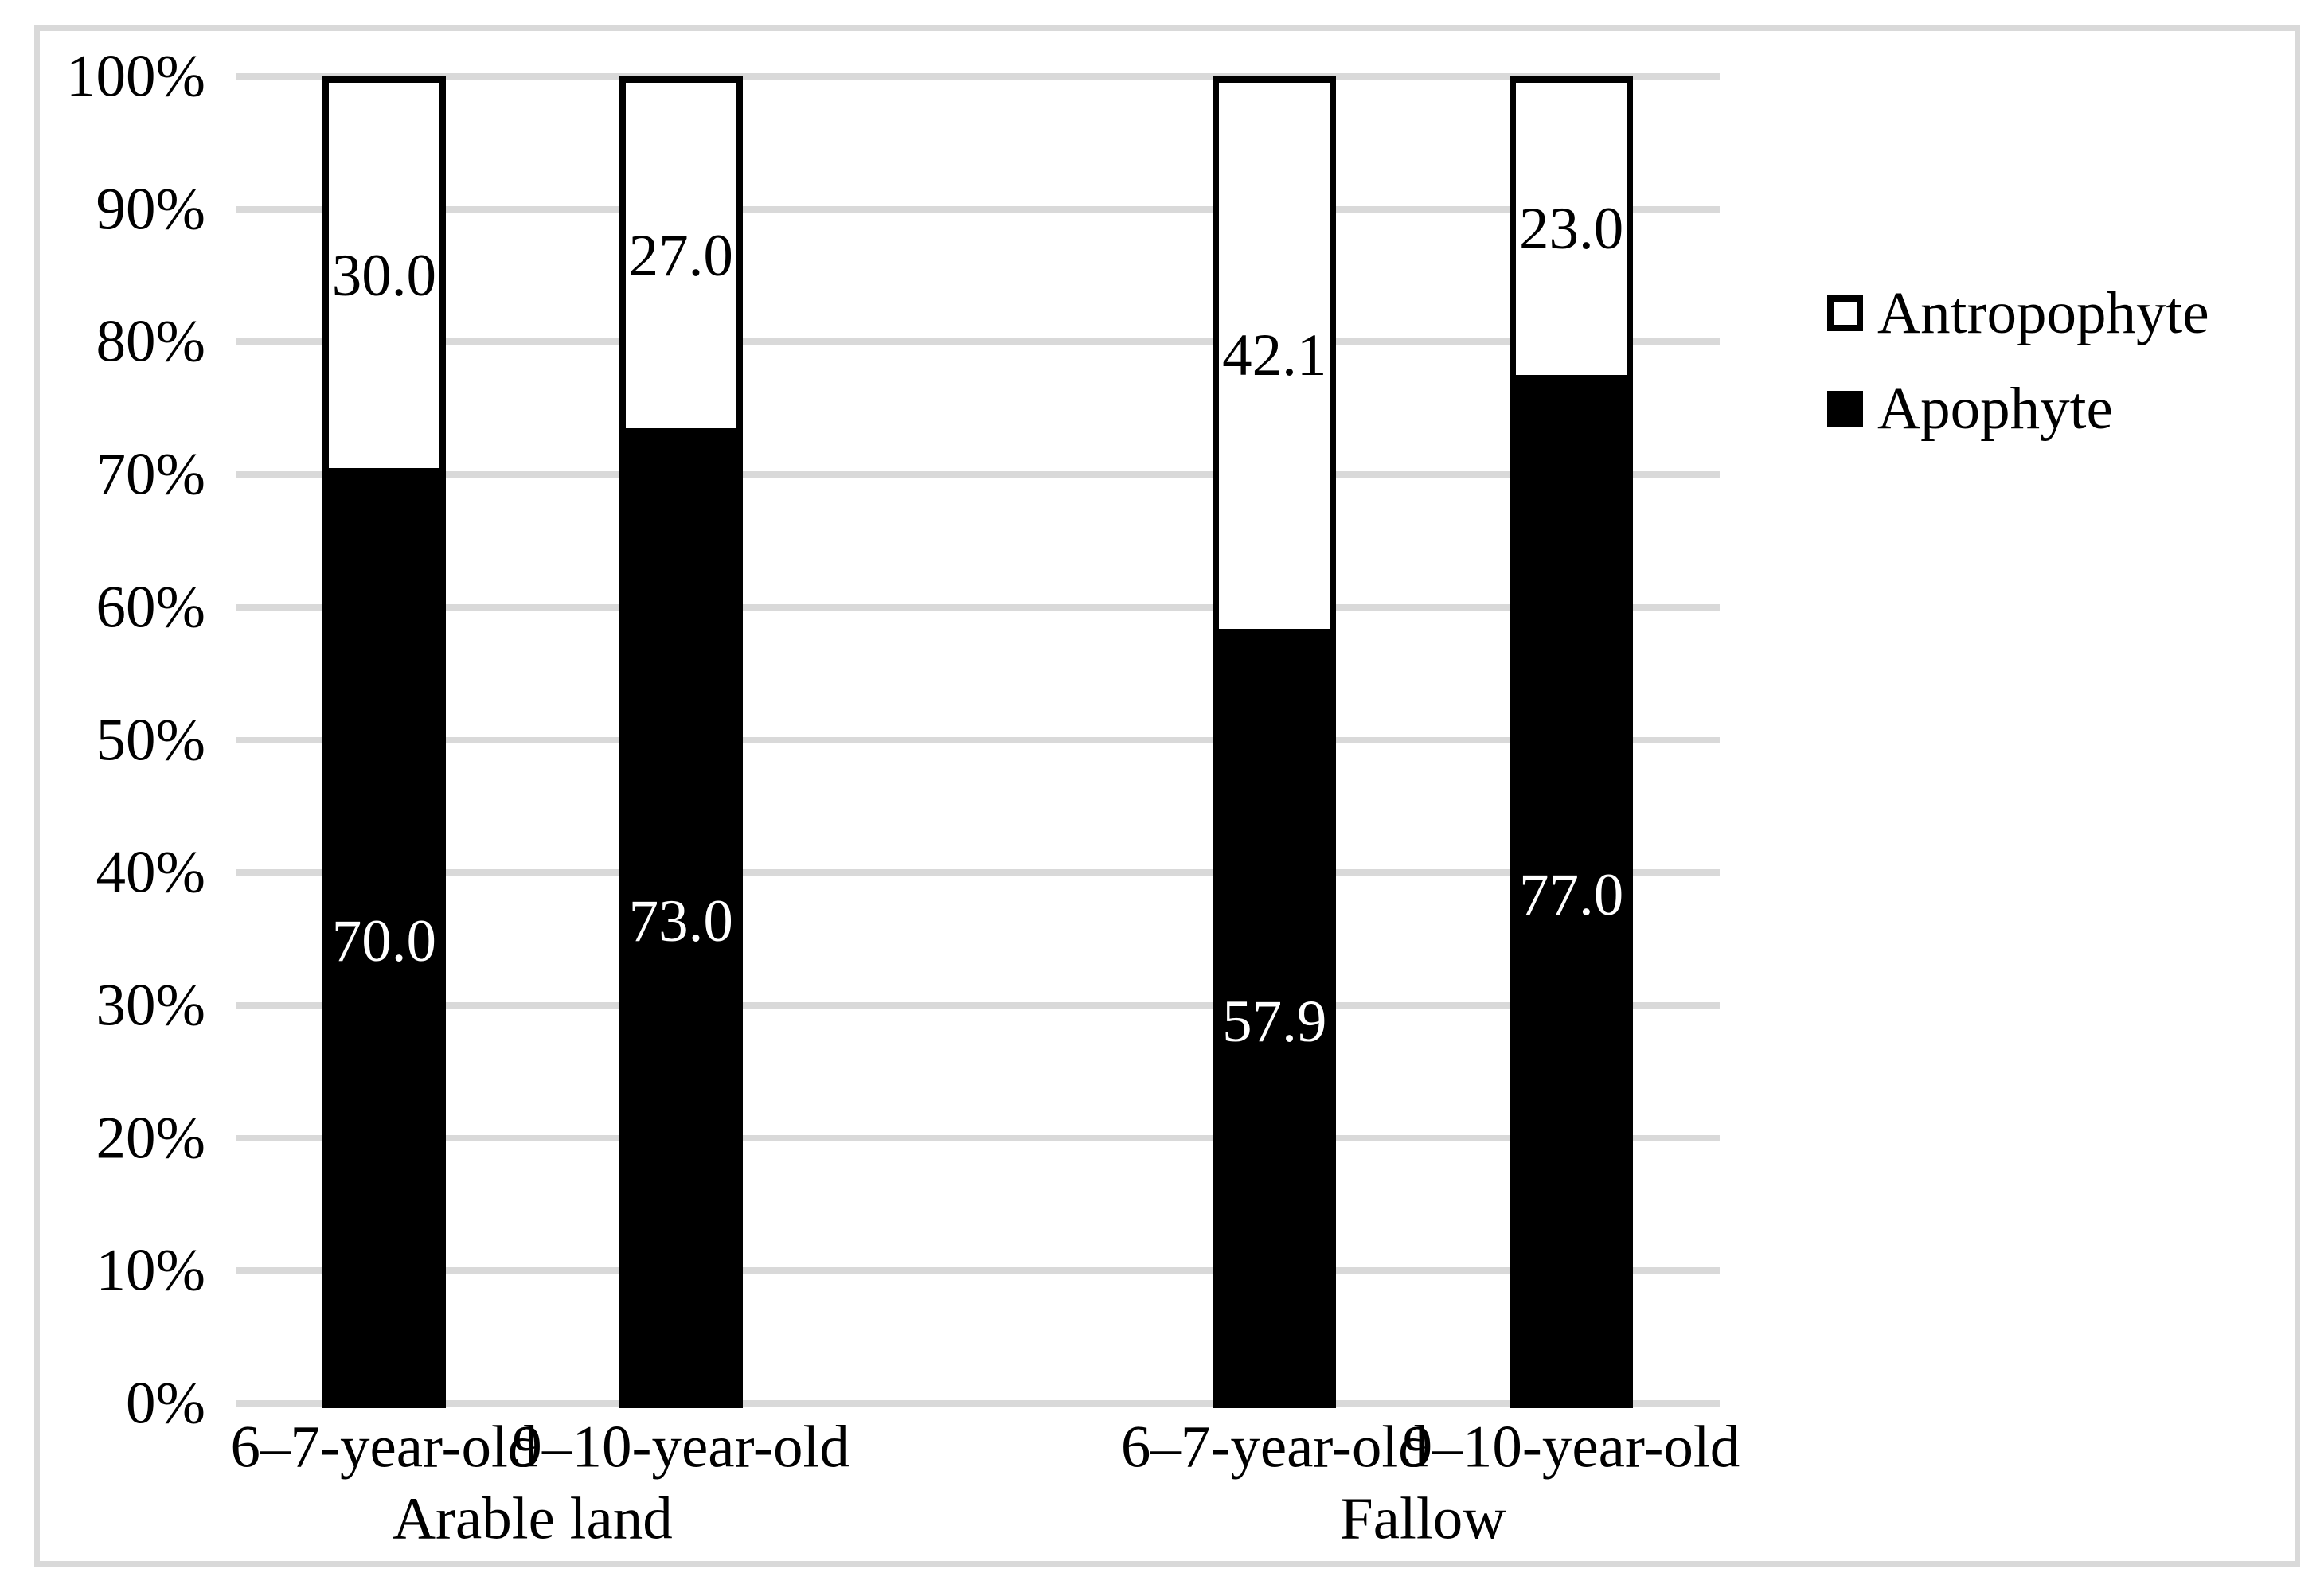  I want to click on bar: 23.0 77.0, so click(1572, 742).